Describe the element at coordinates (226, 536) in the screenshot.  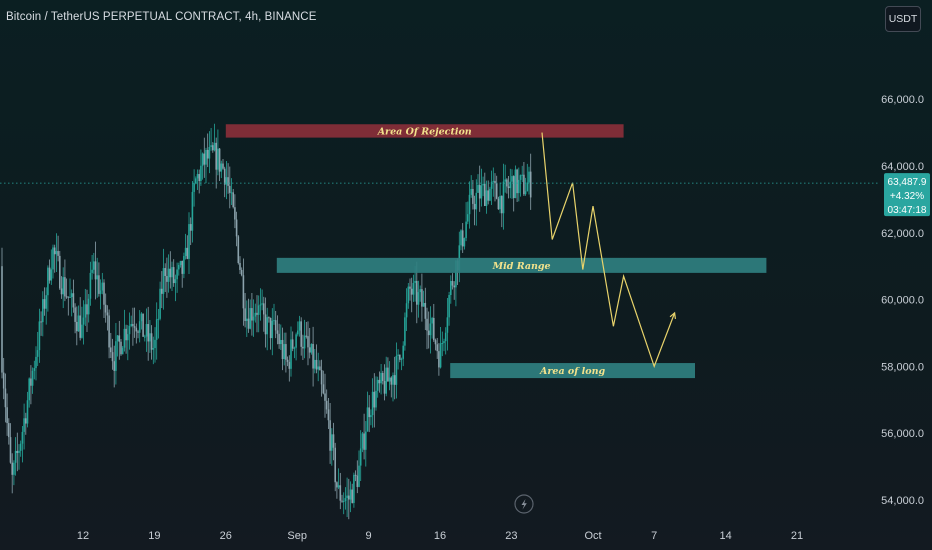
I see `x-tick-label: 26` at that location.